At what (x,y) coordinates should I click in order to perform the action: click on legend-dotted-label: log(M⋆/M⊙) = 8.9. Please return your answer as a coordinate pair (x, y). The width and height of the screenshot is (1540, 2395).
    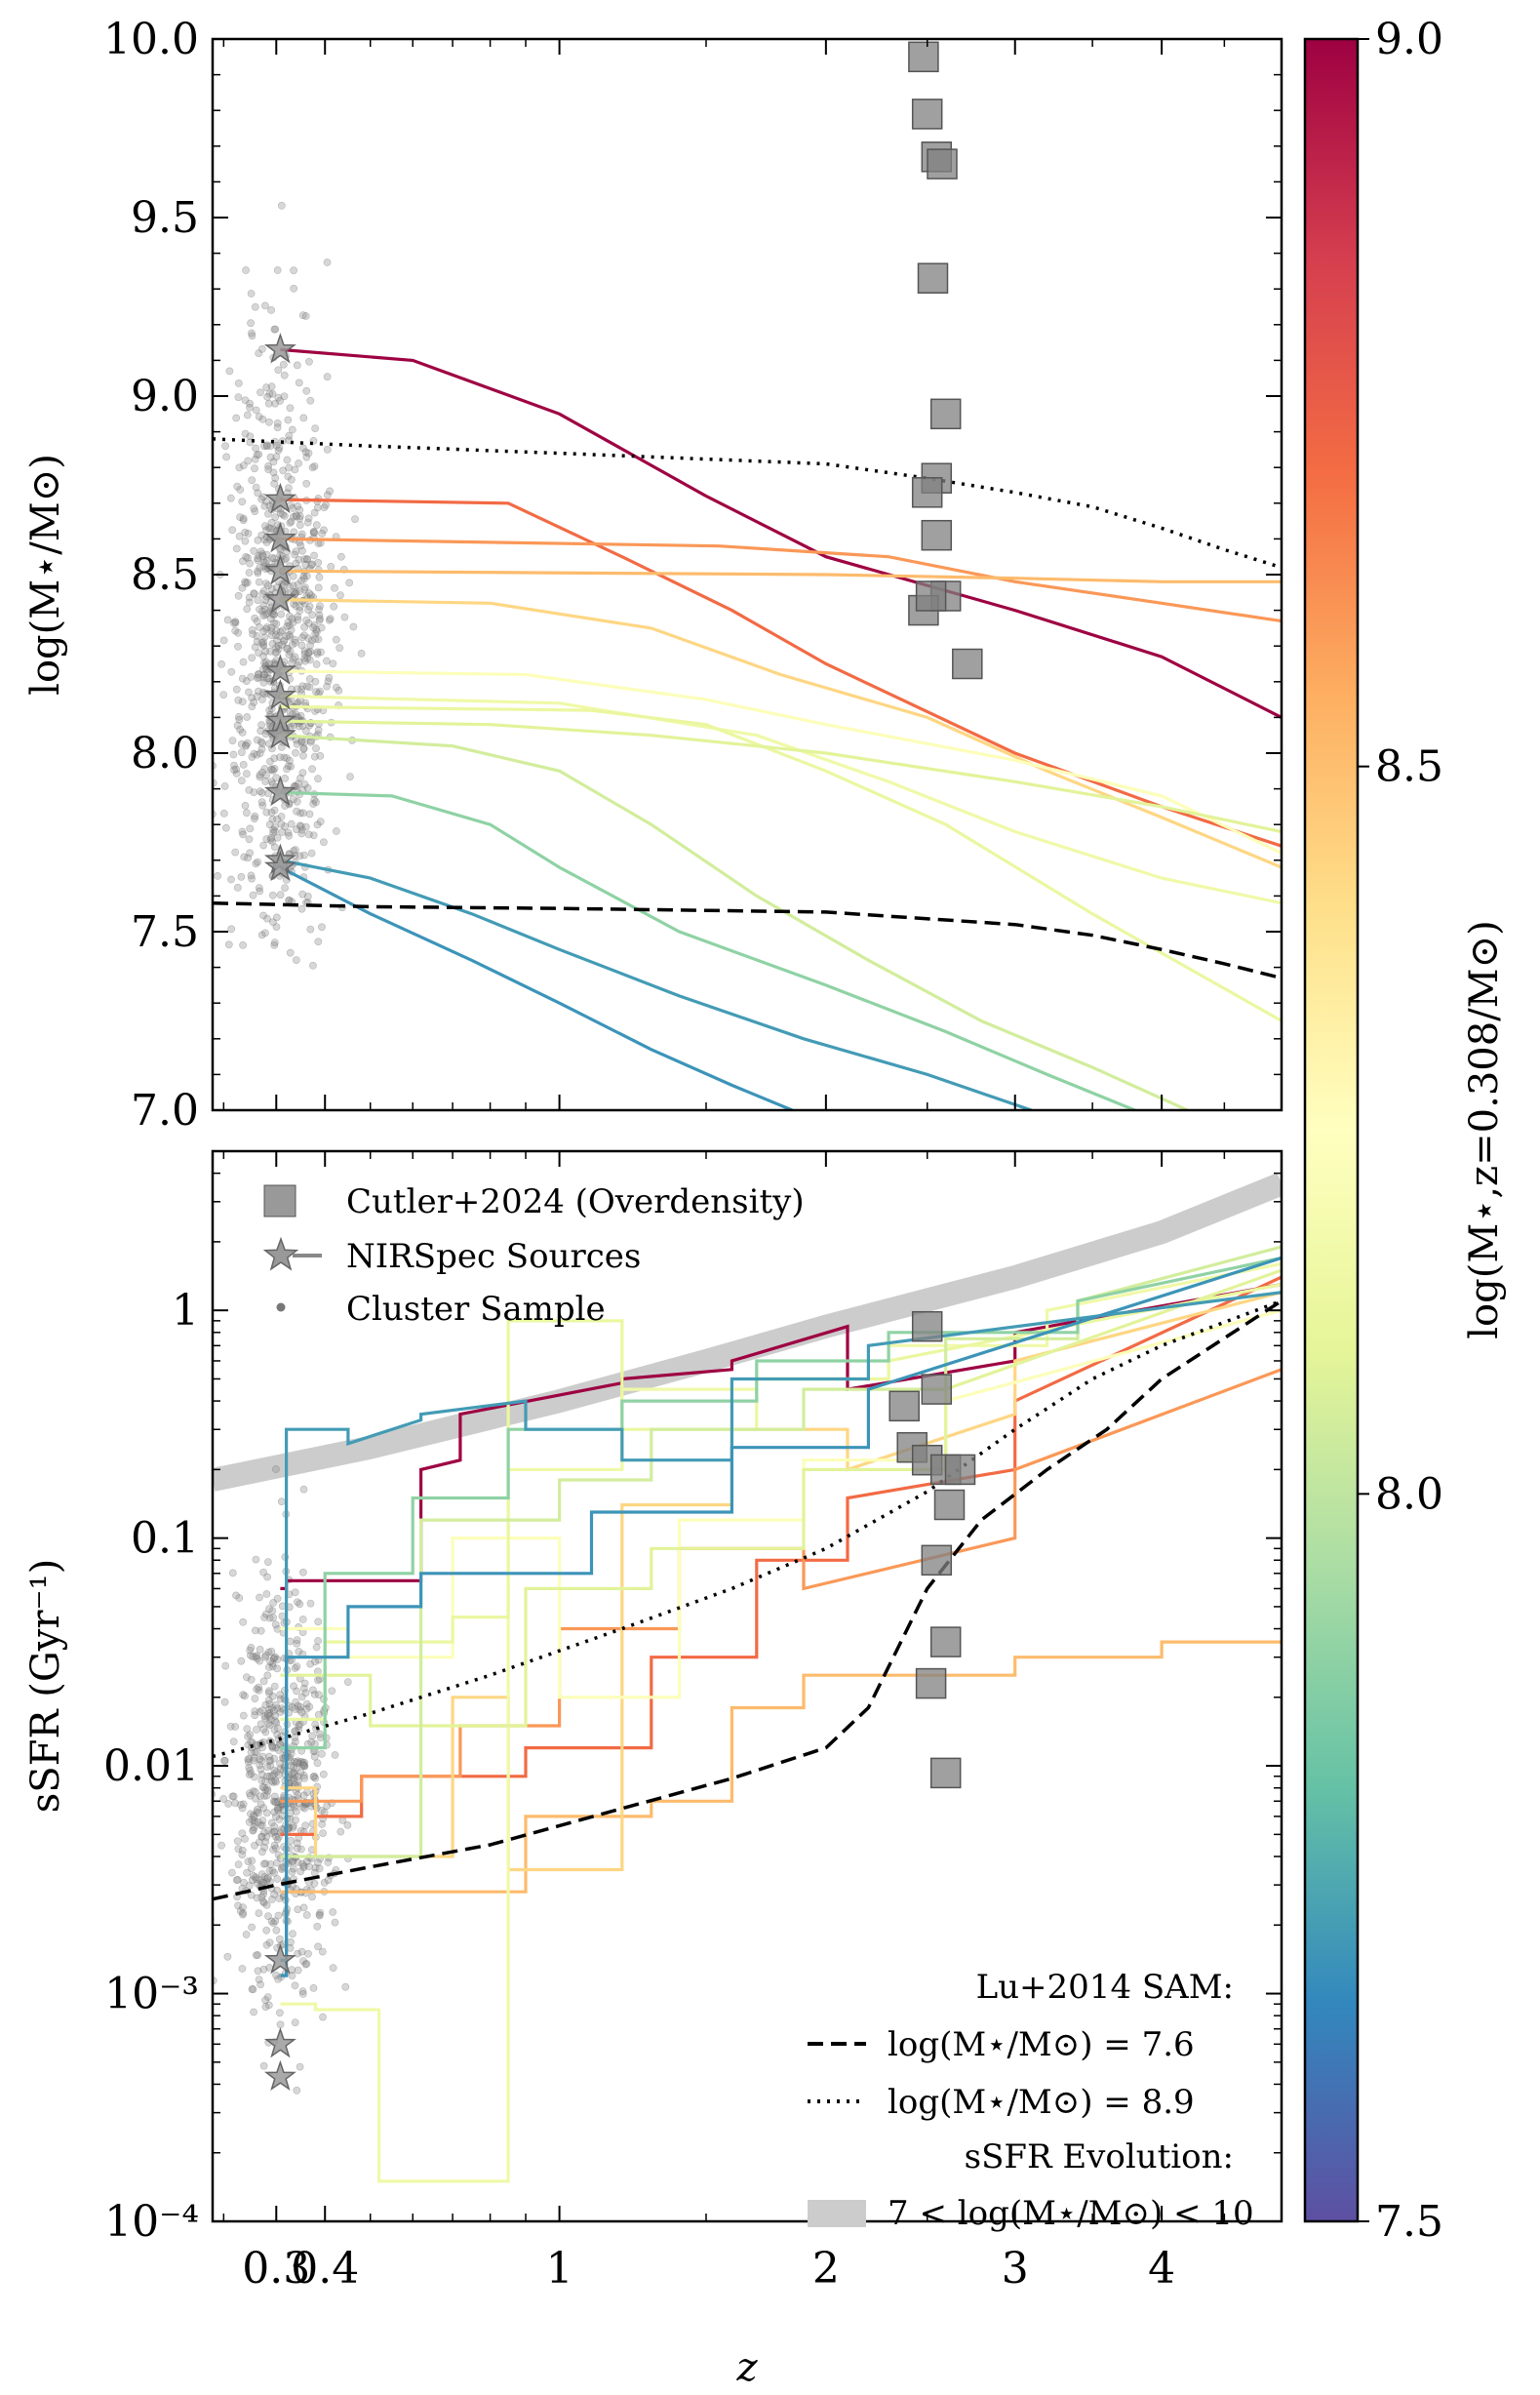
    Looking at the image, I should click on (1041, 2102).